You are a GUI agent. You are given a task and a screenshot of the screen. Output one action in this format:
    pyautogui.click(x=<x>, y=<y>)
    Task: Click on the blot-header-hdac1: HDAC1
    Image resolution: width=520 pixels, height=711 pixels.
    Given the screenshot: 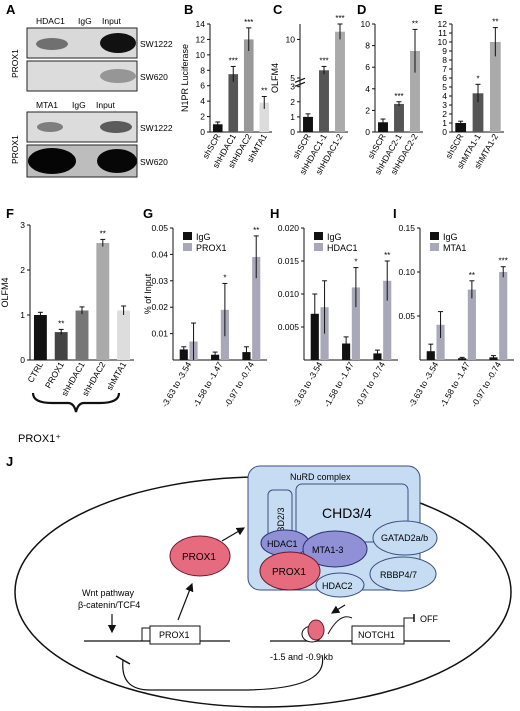 What is the action you would take?
    pyautogui.click(x=50, y=21)
    